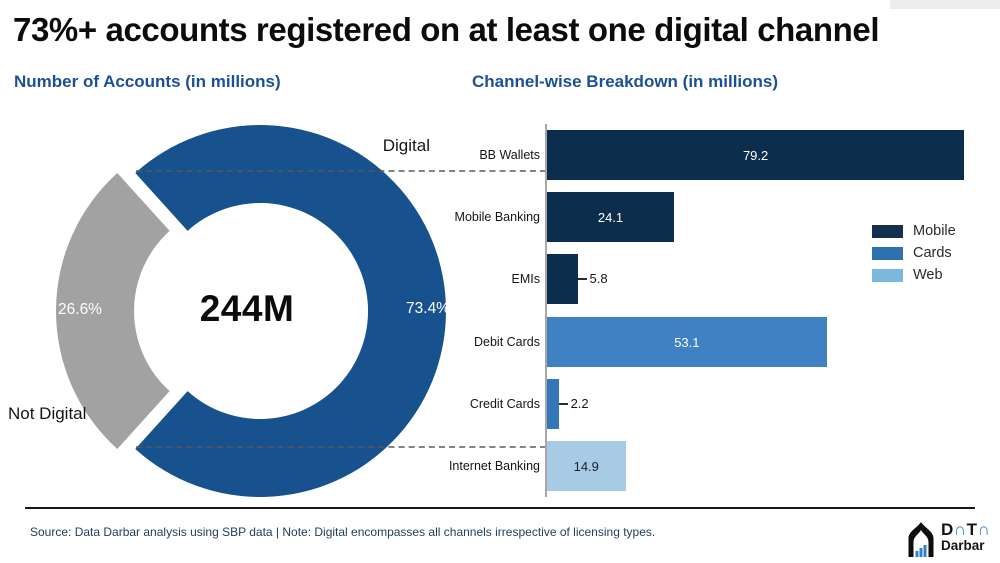 The image size is (1000, 563). What do you see at coordinates (525, 279) in the screenshot?
I see `bar-category-label-emis: EMIs` at bounding box center [525, 279].